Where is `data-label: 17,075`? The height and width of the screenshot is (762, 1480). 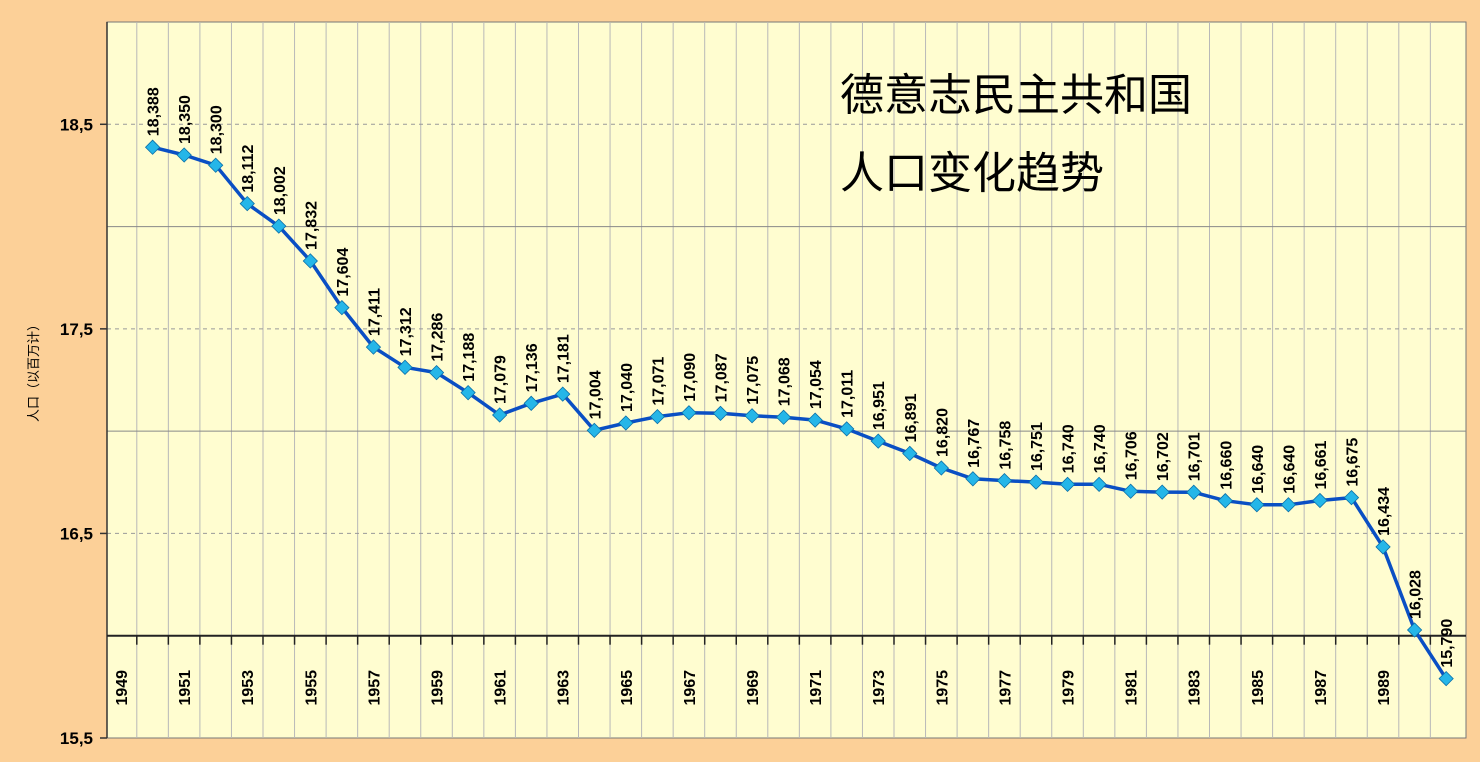 data-label: 17,075 is located at coordinates (753, 380).